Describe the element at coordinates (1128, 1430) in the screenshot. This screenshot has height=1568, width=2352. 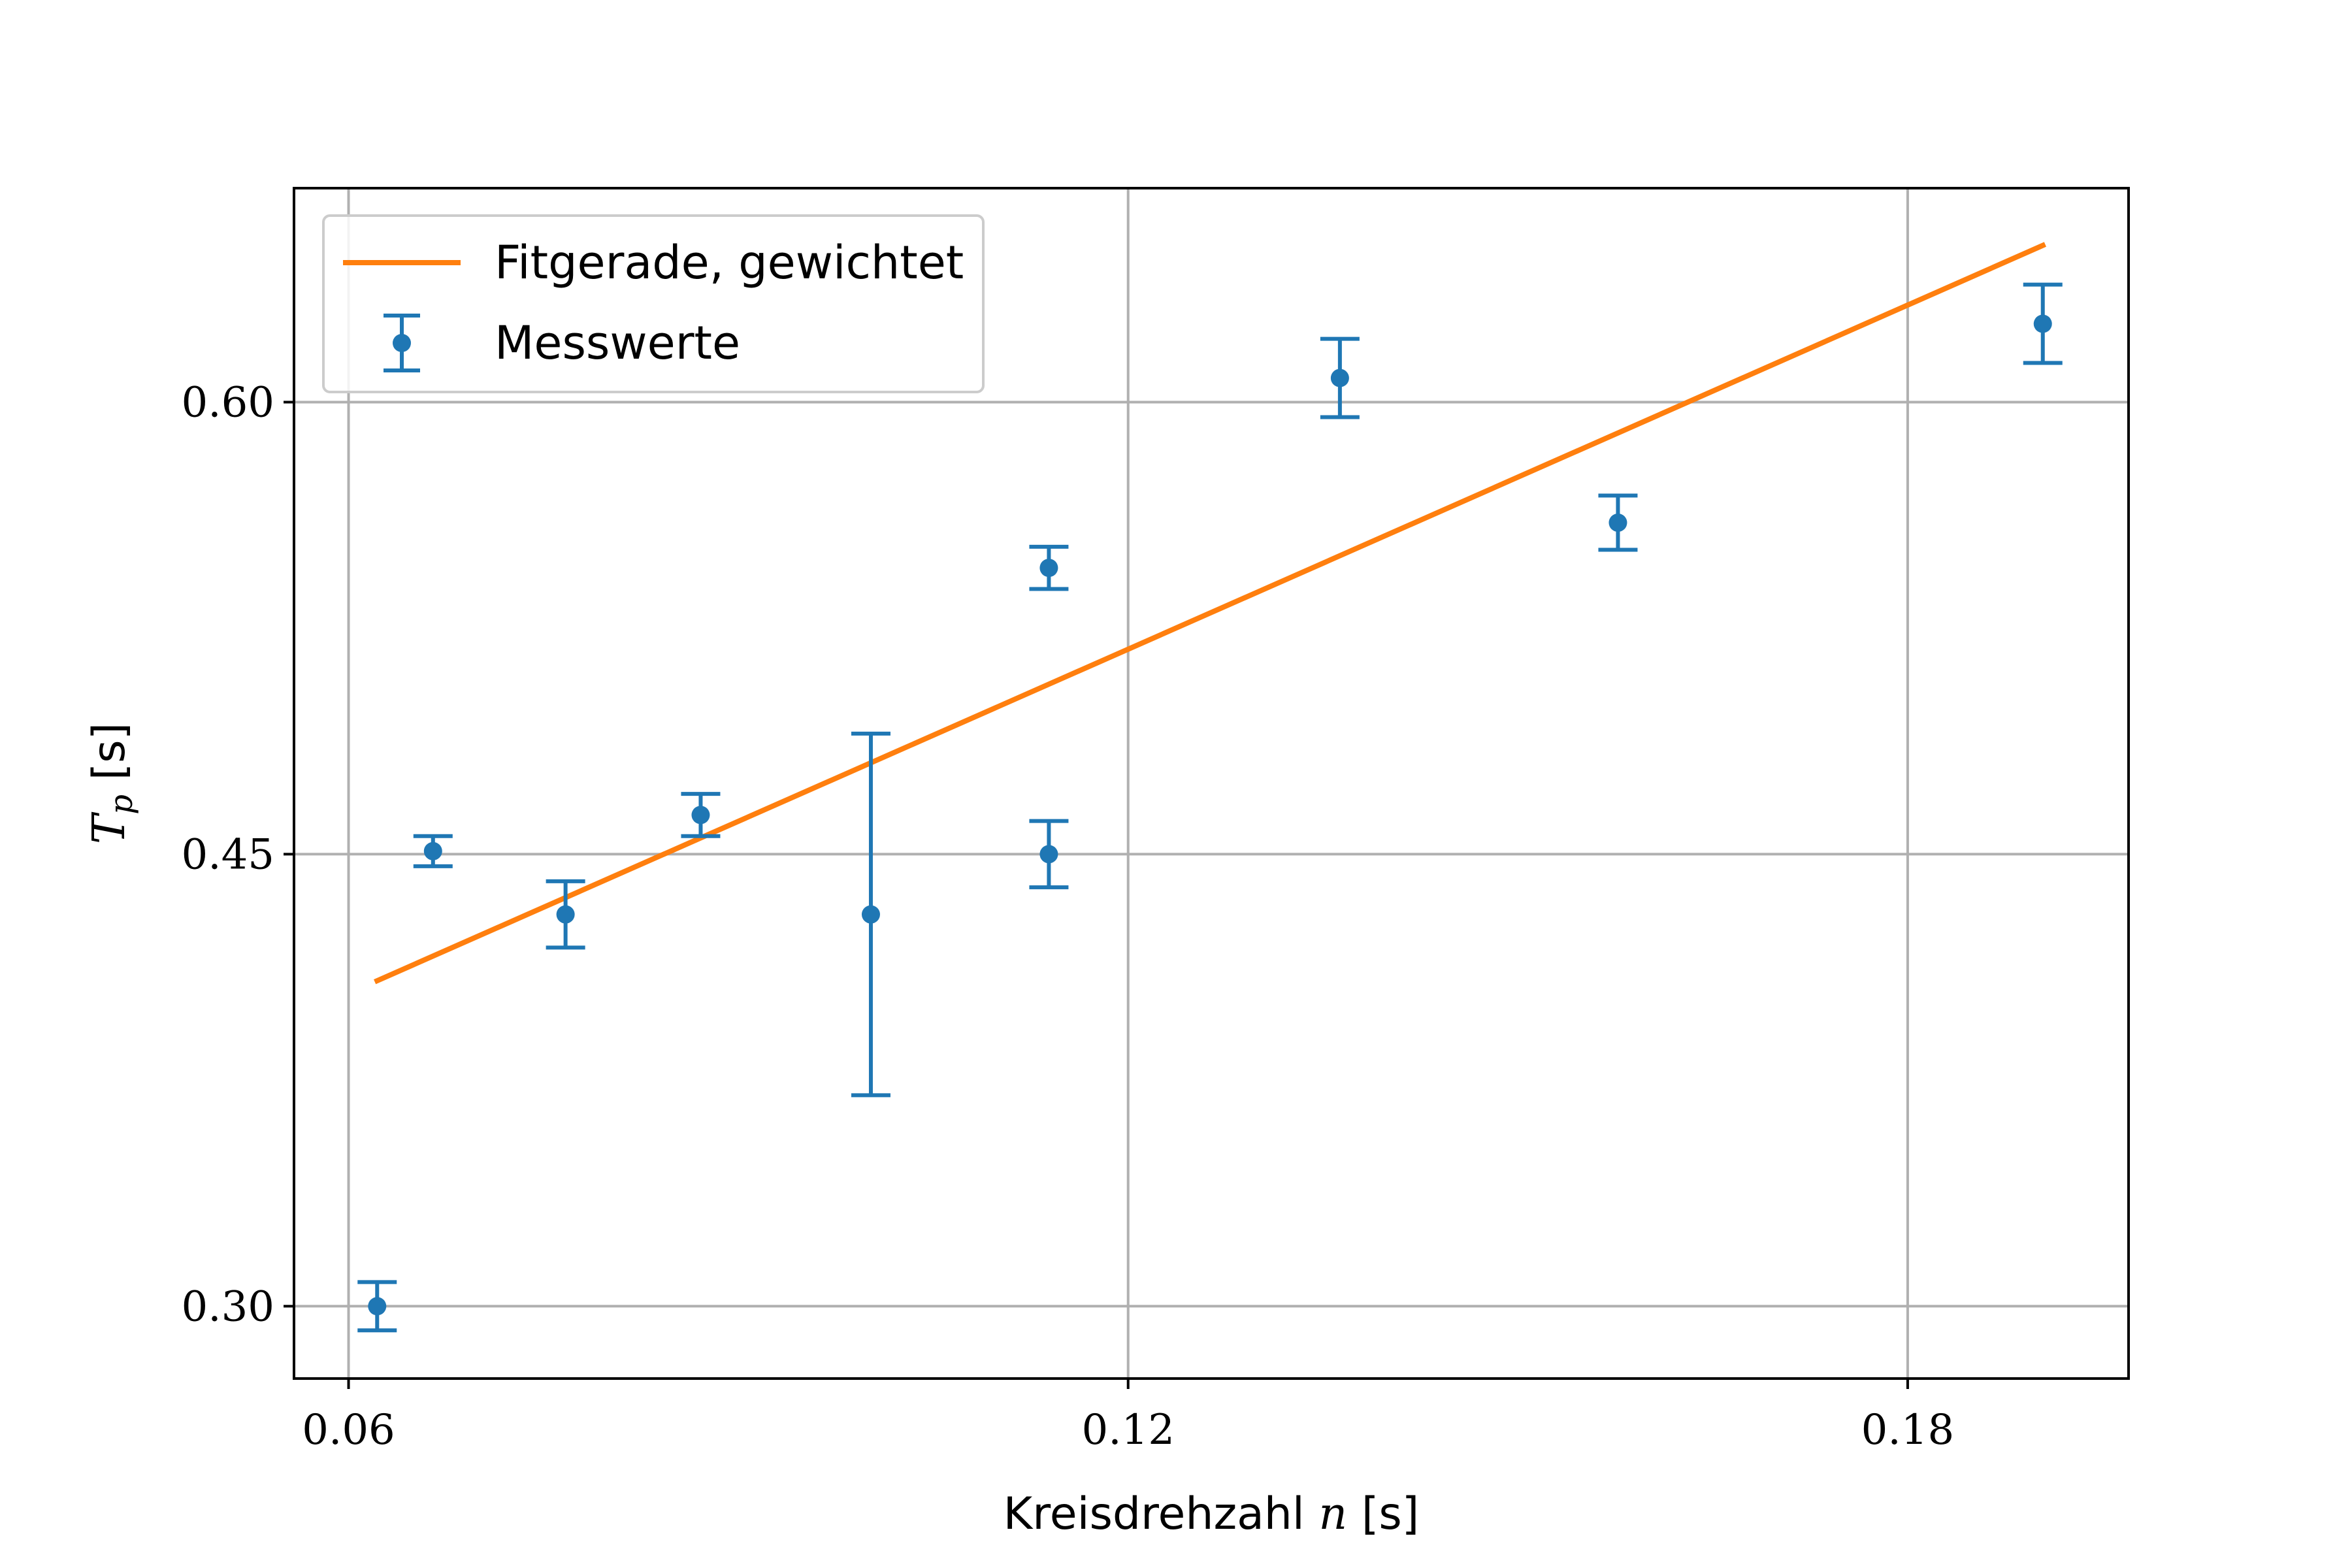
I see `x-tick-label: 0.12` at that location.